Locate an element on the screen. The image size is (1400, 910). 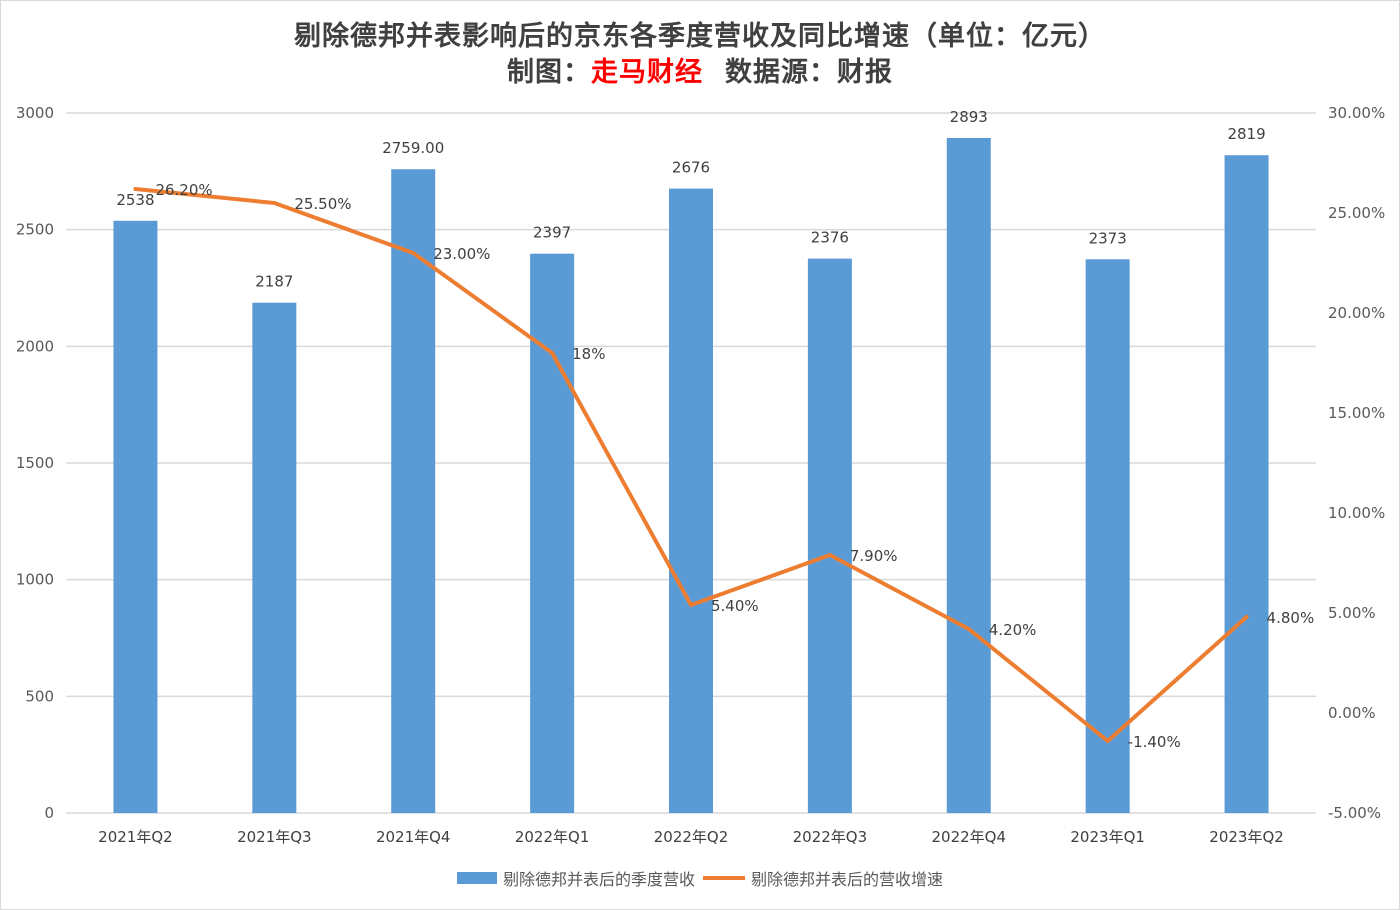
bar-value-label: 2376 is located at coordinates (830, 238).